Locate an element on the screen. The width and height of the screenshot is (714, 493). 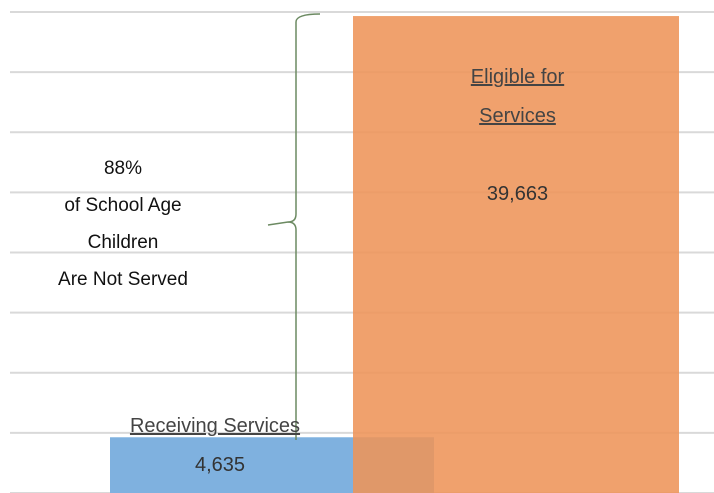
category-label: Eligible for Services is located at coordinates (517, 96).